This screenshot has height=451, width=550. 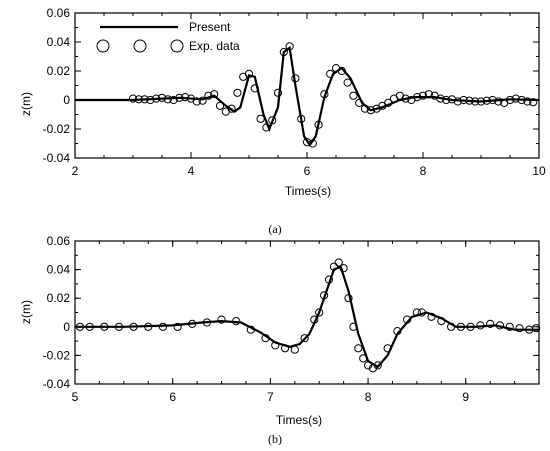 I want to click on y-tick-label: 0.06, so click(x=59, y=13).